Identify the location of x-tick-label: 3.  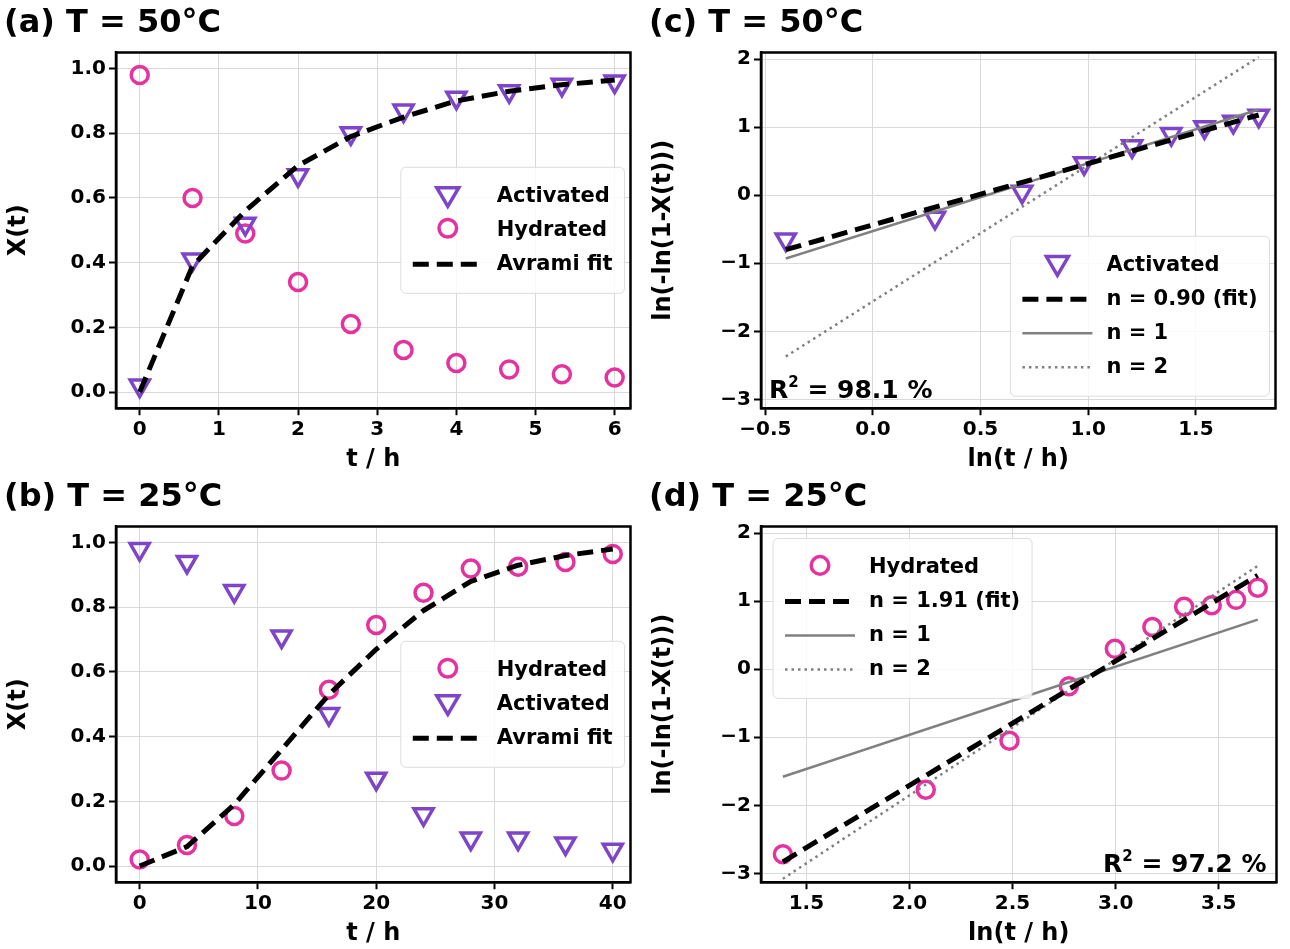
(377, 428).